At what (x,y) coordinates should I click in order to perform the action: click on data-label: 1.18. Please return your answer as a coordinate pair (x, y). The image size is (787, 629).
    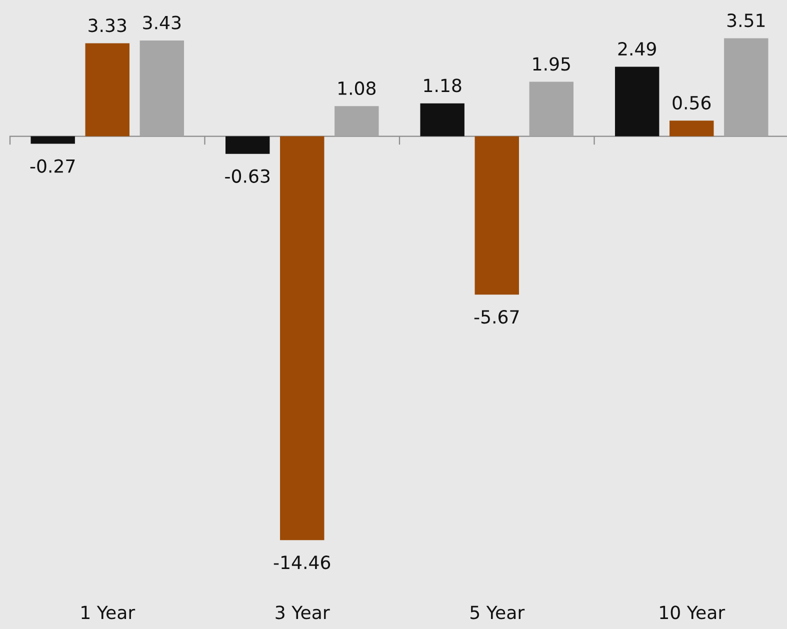
    Looking at the image, I should click on (443, 85).